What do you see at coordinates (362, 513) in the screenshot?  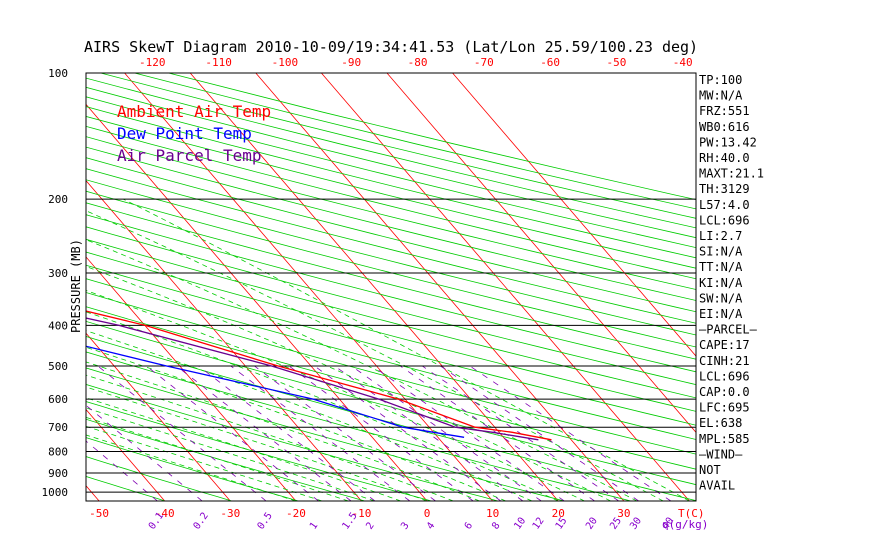 I see `bottom-temp-tick-label: -10` at bounding box center [362, 513].